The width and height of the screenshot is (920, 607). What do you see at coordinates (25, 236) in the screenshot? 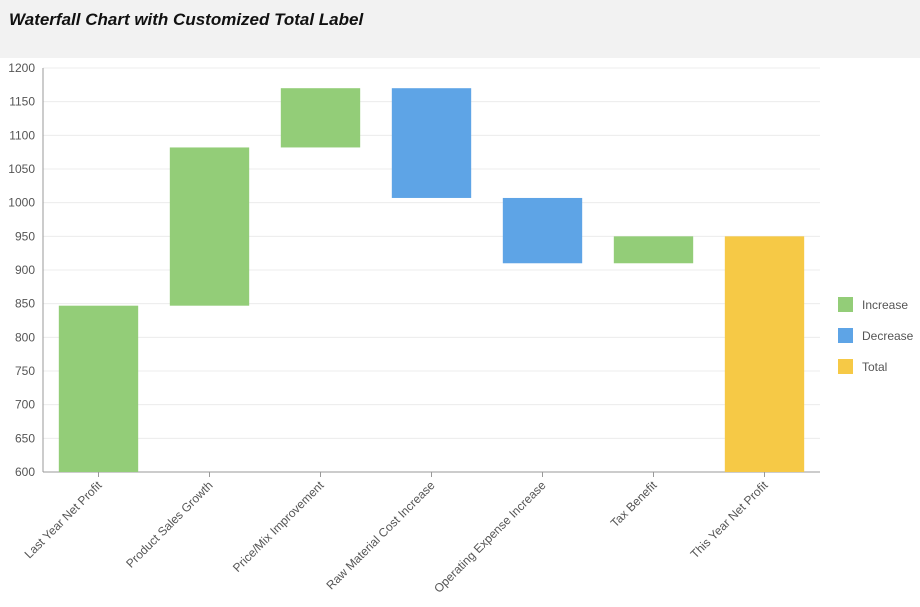
I see `y-tick-label: 950` at bounding box center [25, 236].